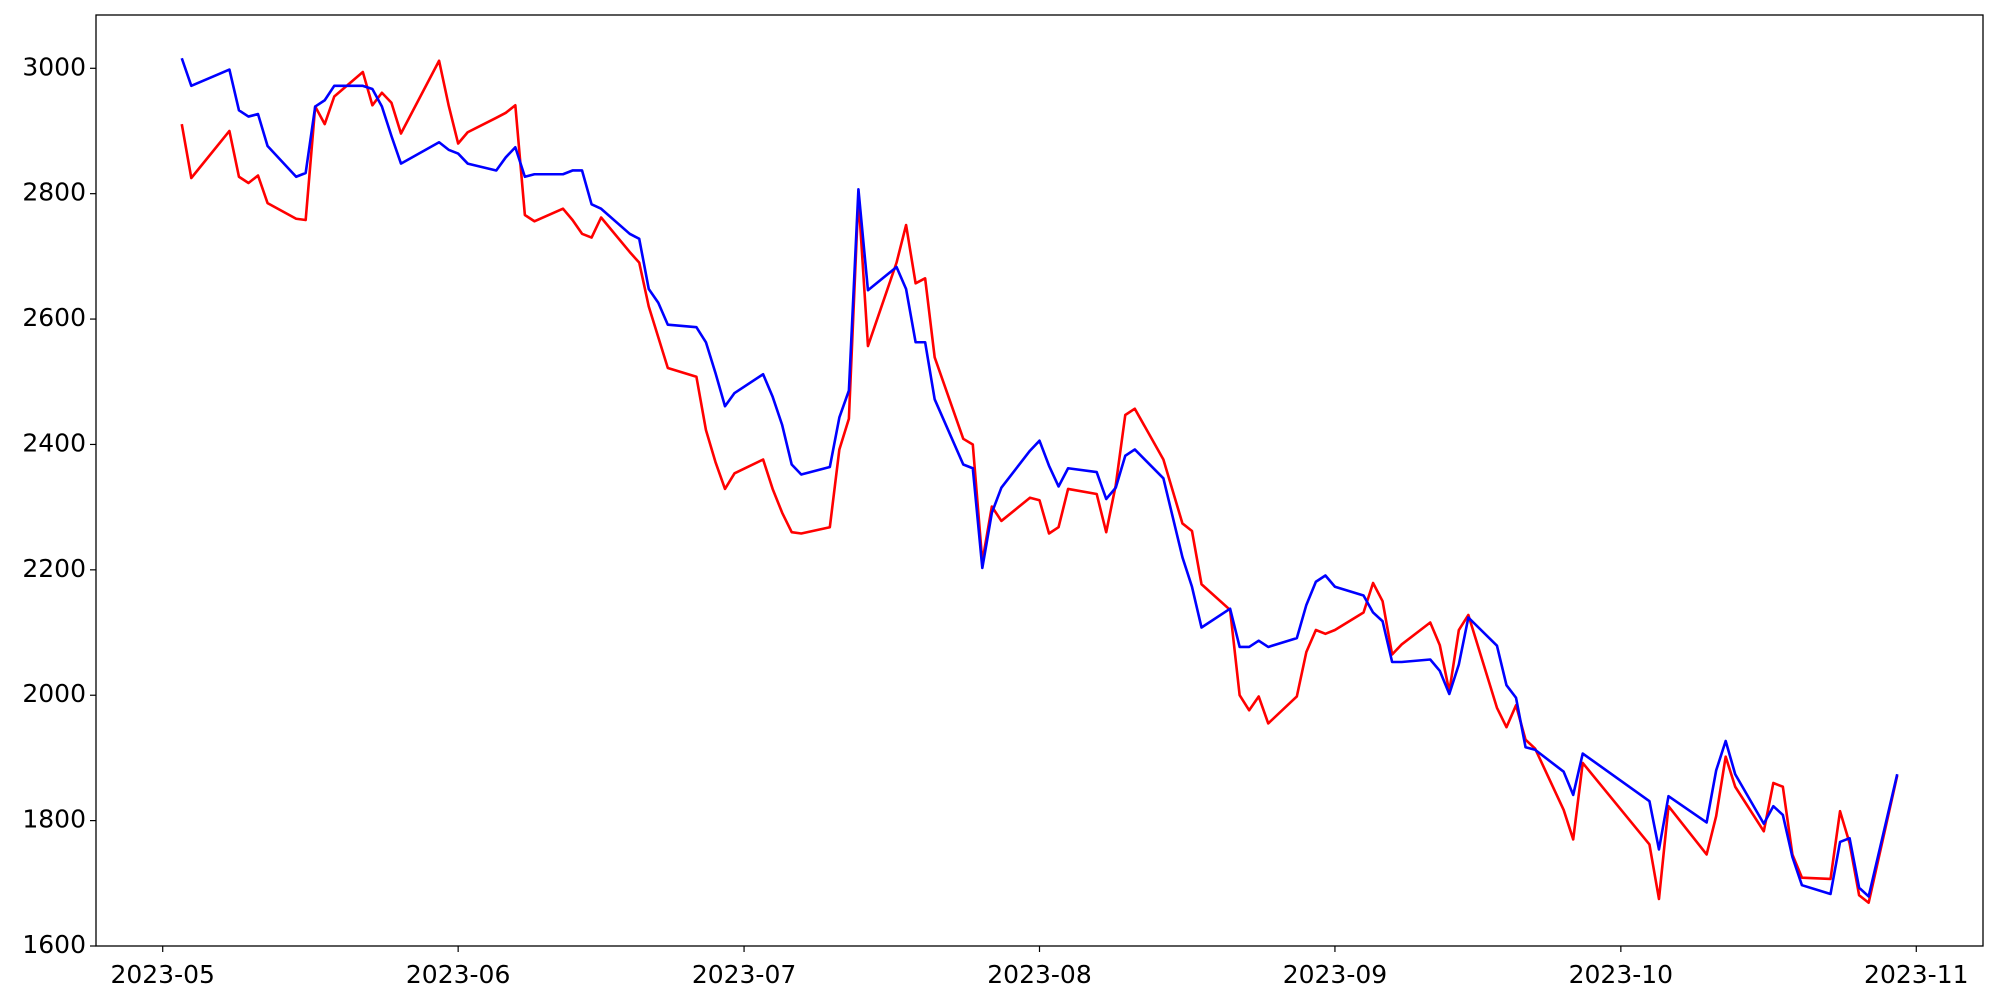  Describe the element at coordinates (1916, 974) in the screenshot. I see `x-tick-label: 2023-11` at that location.